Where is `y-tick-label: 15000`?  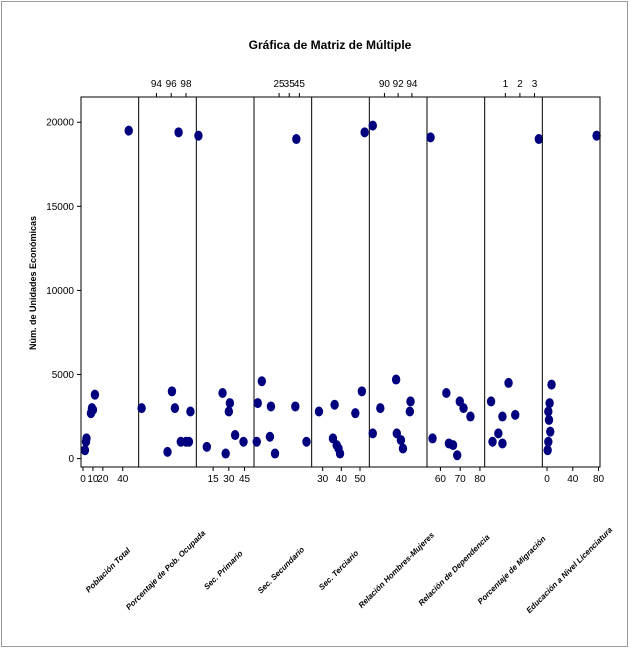
y-tick-label: 15000 is located at coordinates (60, 207).